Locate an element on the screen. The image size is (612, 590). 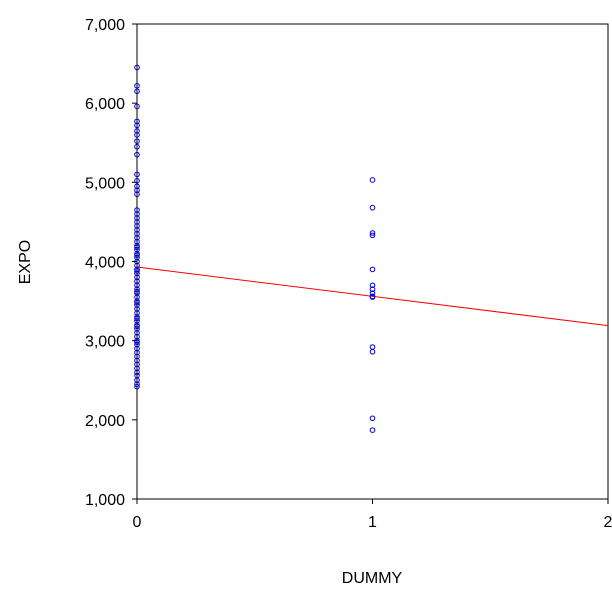
regression-line is located at coordinates (372, 296).